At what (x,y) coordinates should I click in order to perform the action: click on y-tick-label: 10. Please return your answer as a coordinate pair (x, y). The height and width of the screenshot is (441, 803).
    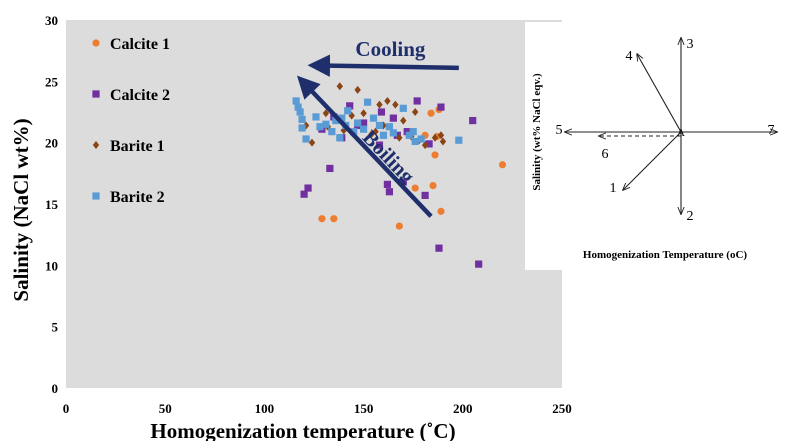
    Looking at the image, I should click on (51, 265).